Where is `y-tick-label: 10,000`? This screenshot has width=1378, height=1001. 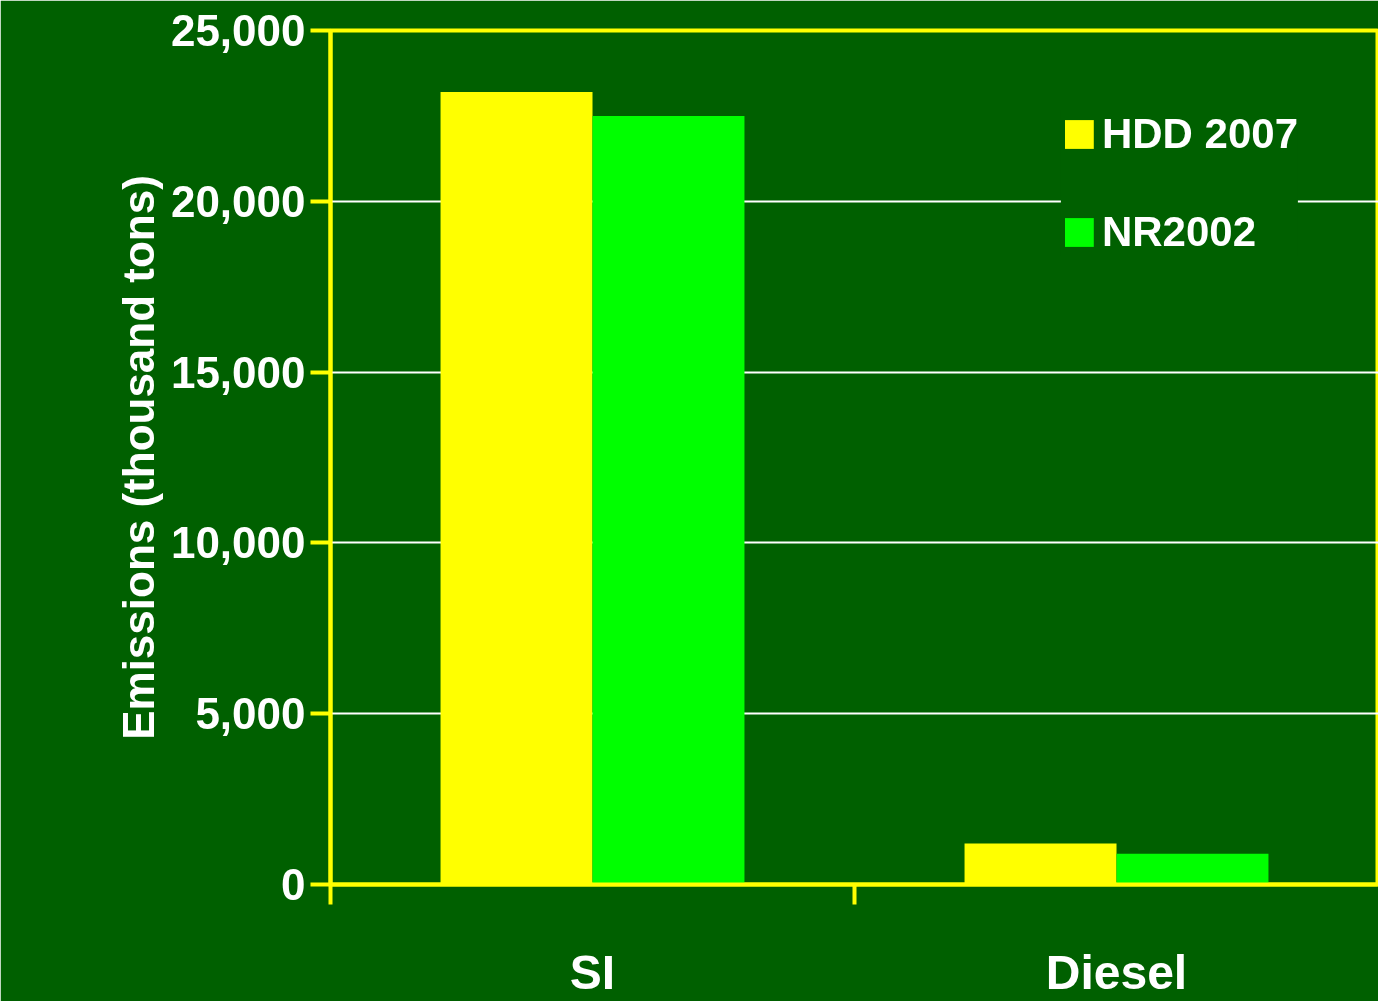 y-tick-label: 10,000 is located at coordinates (238, 543).